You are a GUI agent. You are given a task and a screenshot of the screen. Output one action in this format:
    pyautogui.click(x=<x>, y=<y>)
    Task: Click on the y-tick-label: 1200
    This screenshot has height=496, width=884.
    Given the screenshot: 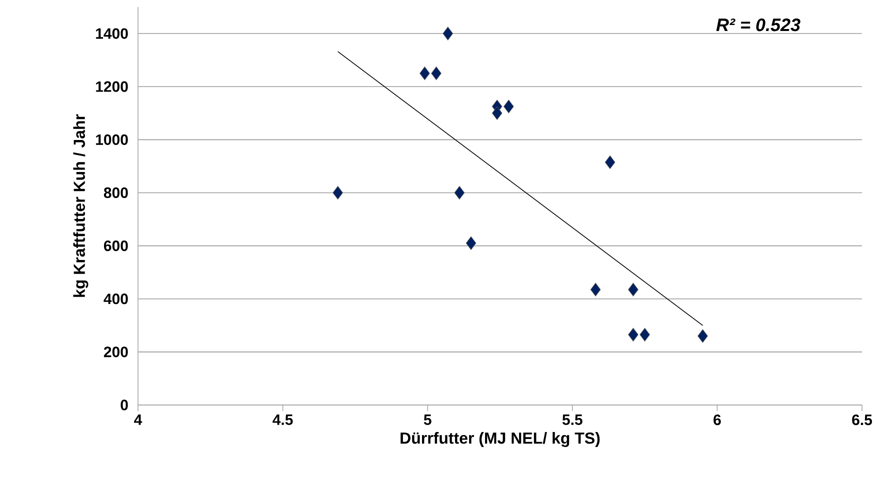 What is the action you would take?
    pyautogui.click(x=112, y=86)
    